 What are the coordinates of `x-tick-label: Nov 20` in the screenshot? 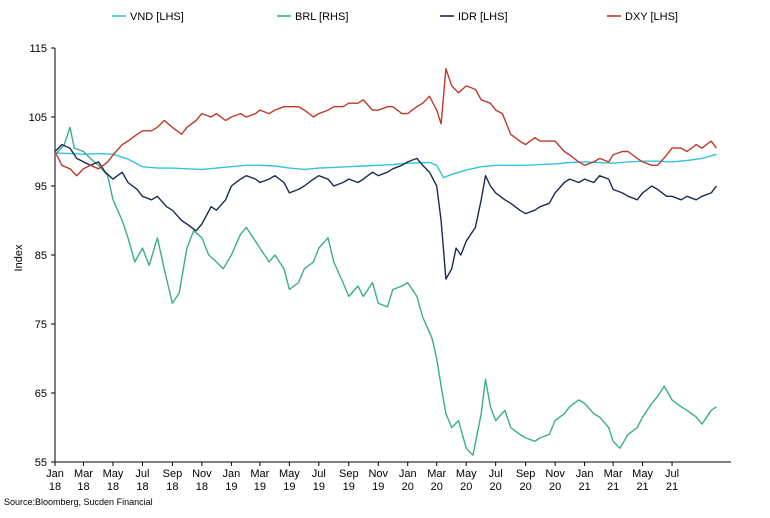 It's located at (555, 480).